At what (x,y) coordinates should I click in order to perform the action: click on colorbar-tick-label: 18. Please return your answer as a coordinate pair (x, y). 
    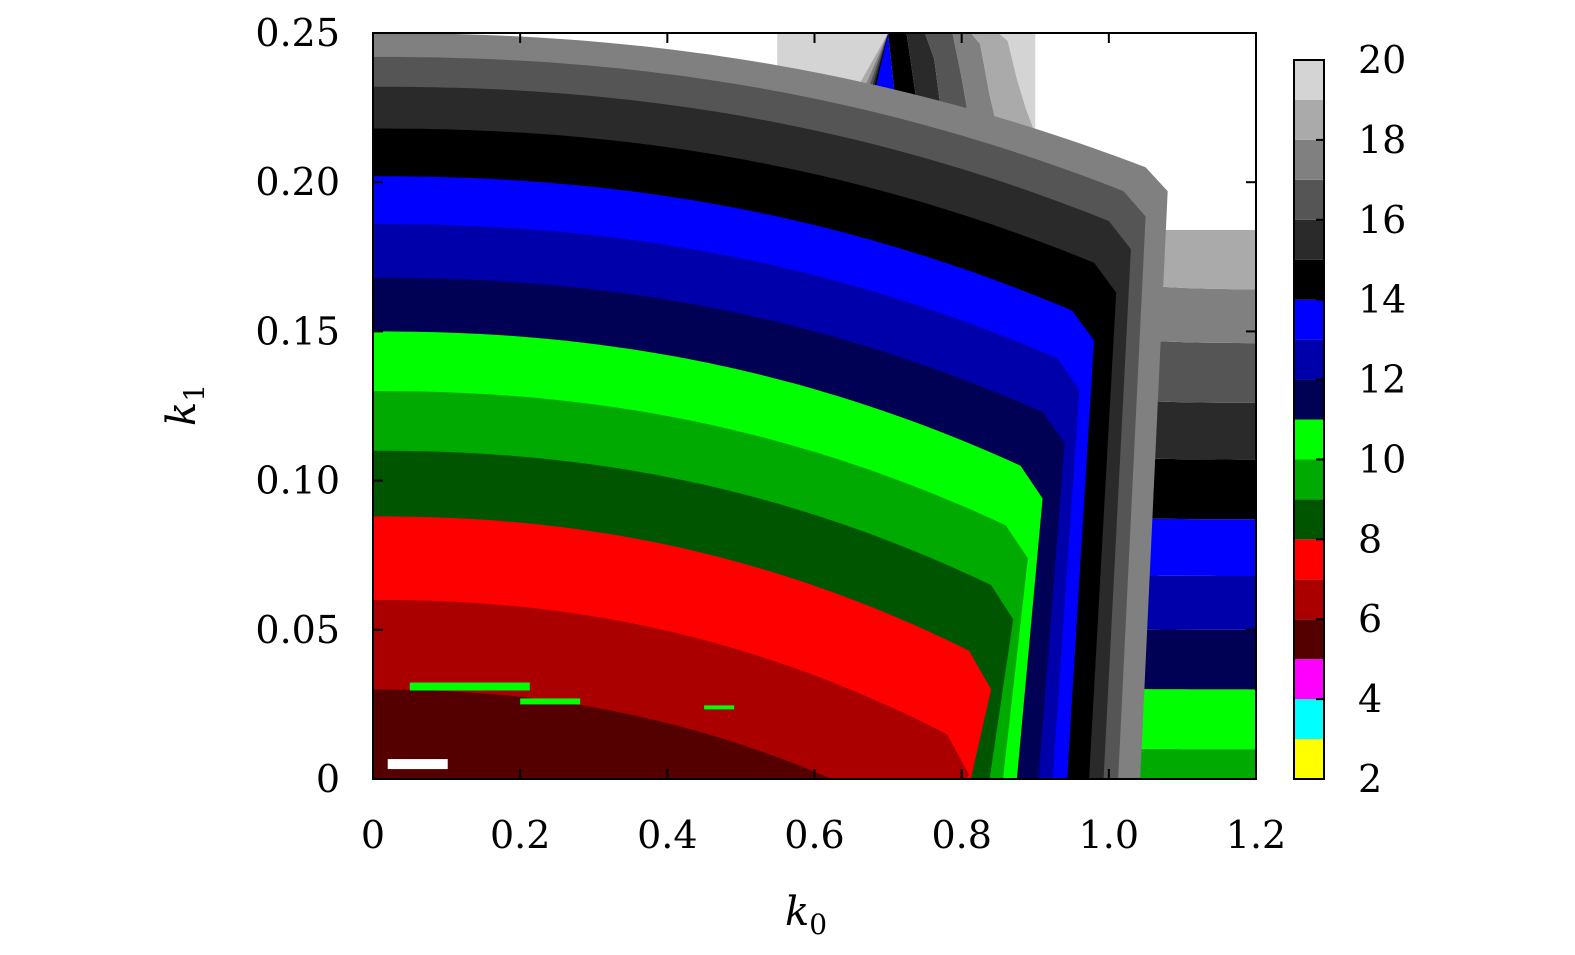
    Looking at the image, I should click on (1382, 140).